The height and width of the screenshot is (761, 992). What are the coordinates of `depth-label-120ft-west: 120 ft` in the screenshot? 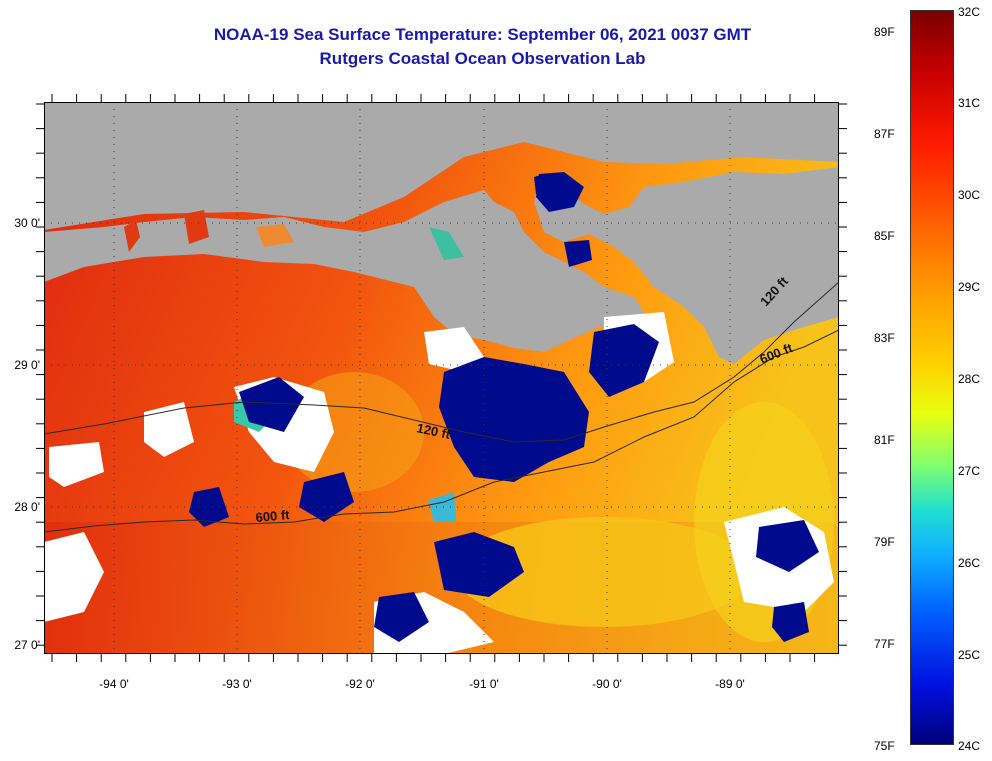 It's located at (433, 431).